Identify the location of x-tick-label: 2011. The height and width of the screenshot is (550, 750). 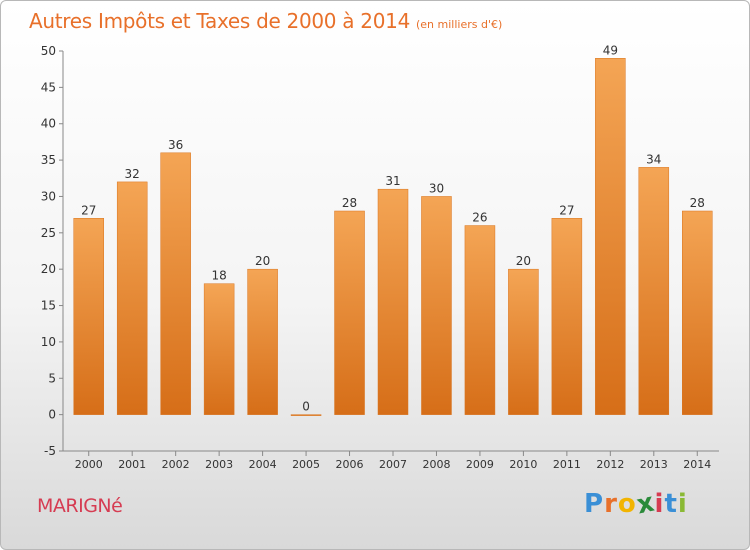
(567, 464).